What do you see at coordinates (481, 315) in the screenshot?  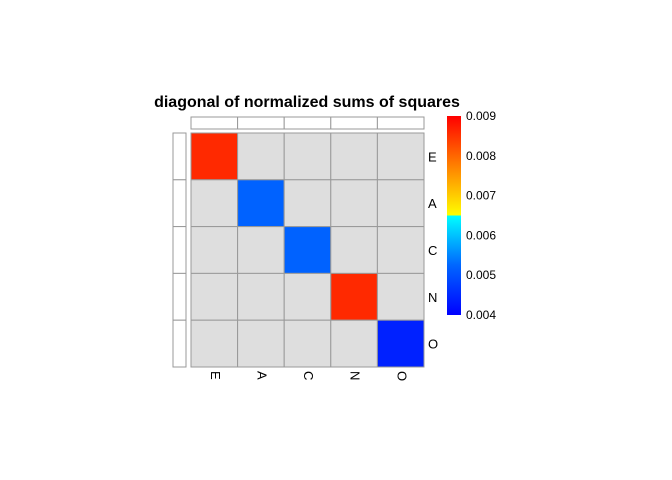 I see `colorbar-tick-label: 0.004` at bounding box center [481, 315].